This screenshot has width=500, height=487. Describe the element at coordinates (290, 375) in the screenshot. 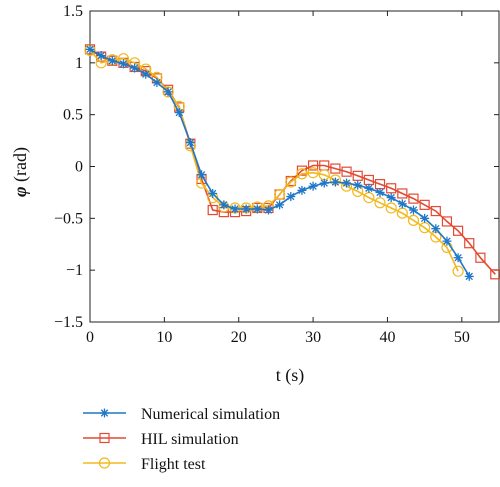

I see `x-axis-label: t (s)` at that location.